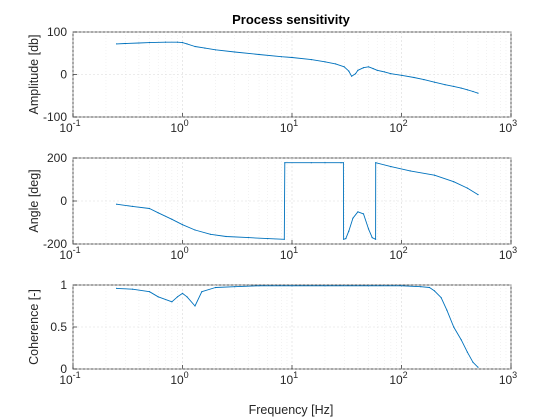 This screenshot has height=420, width=560. Describe the element at coordinates (57, 158) in the screenshot. I see `y-tick-label: 200` at that location.